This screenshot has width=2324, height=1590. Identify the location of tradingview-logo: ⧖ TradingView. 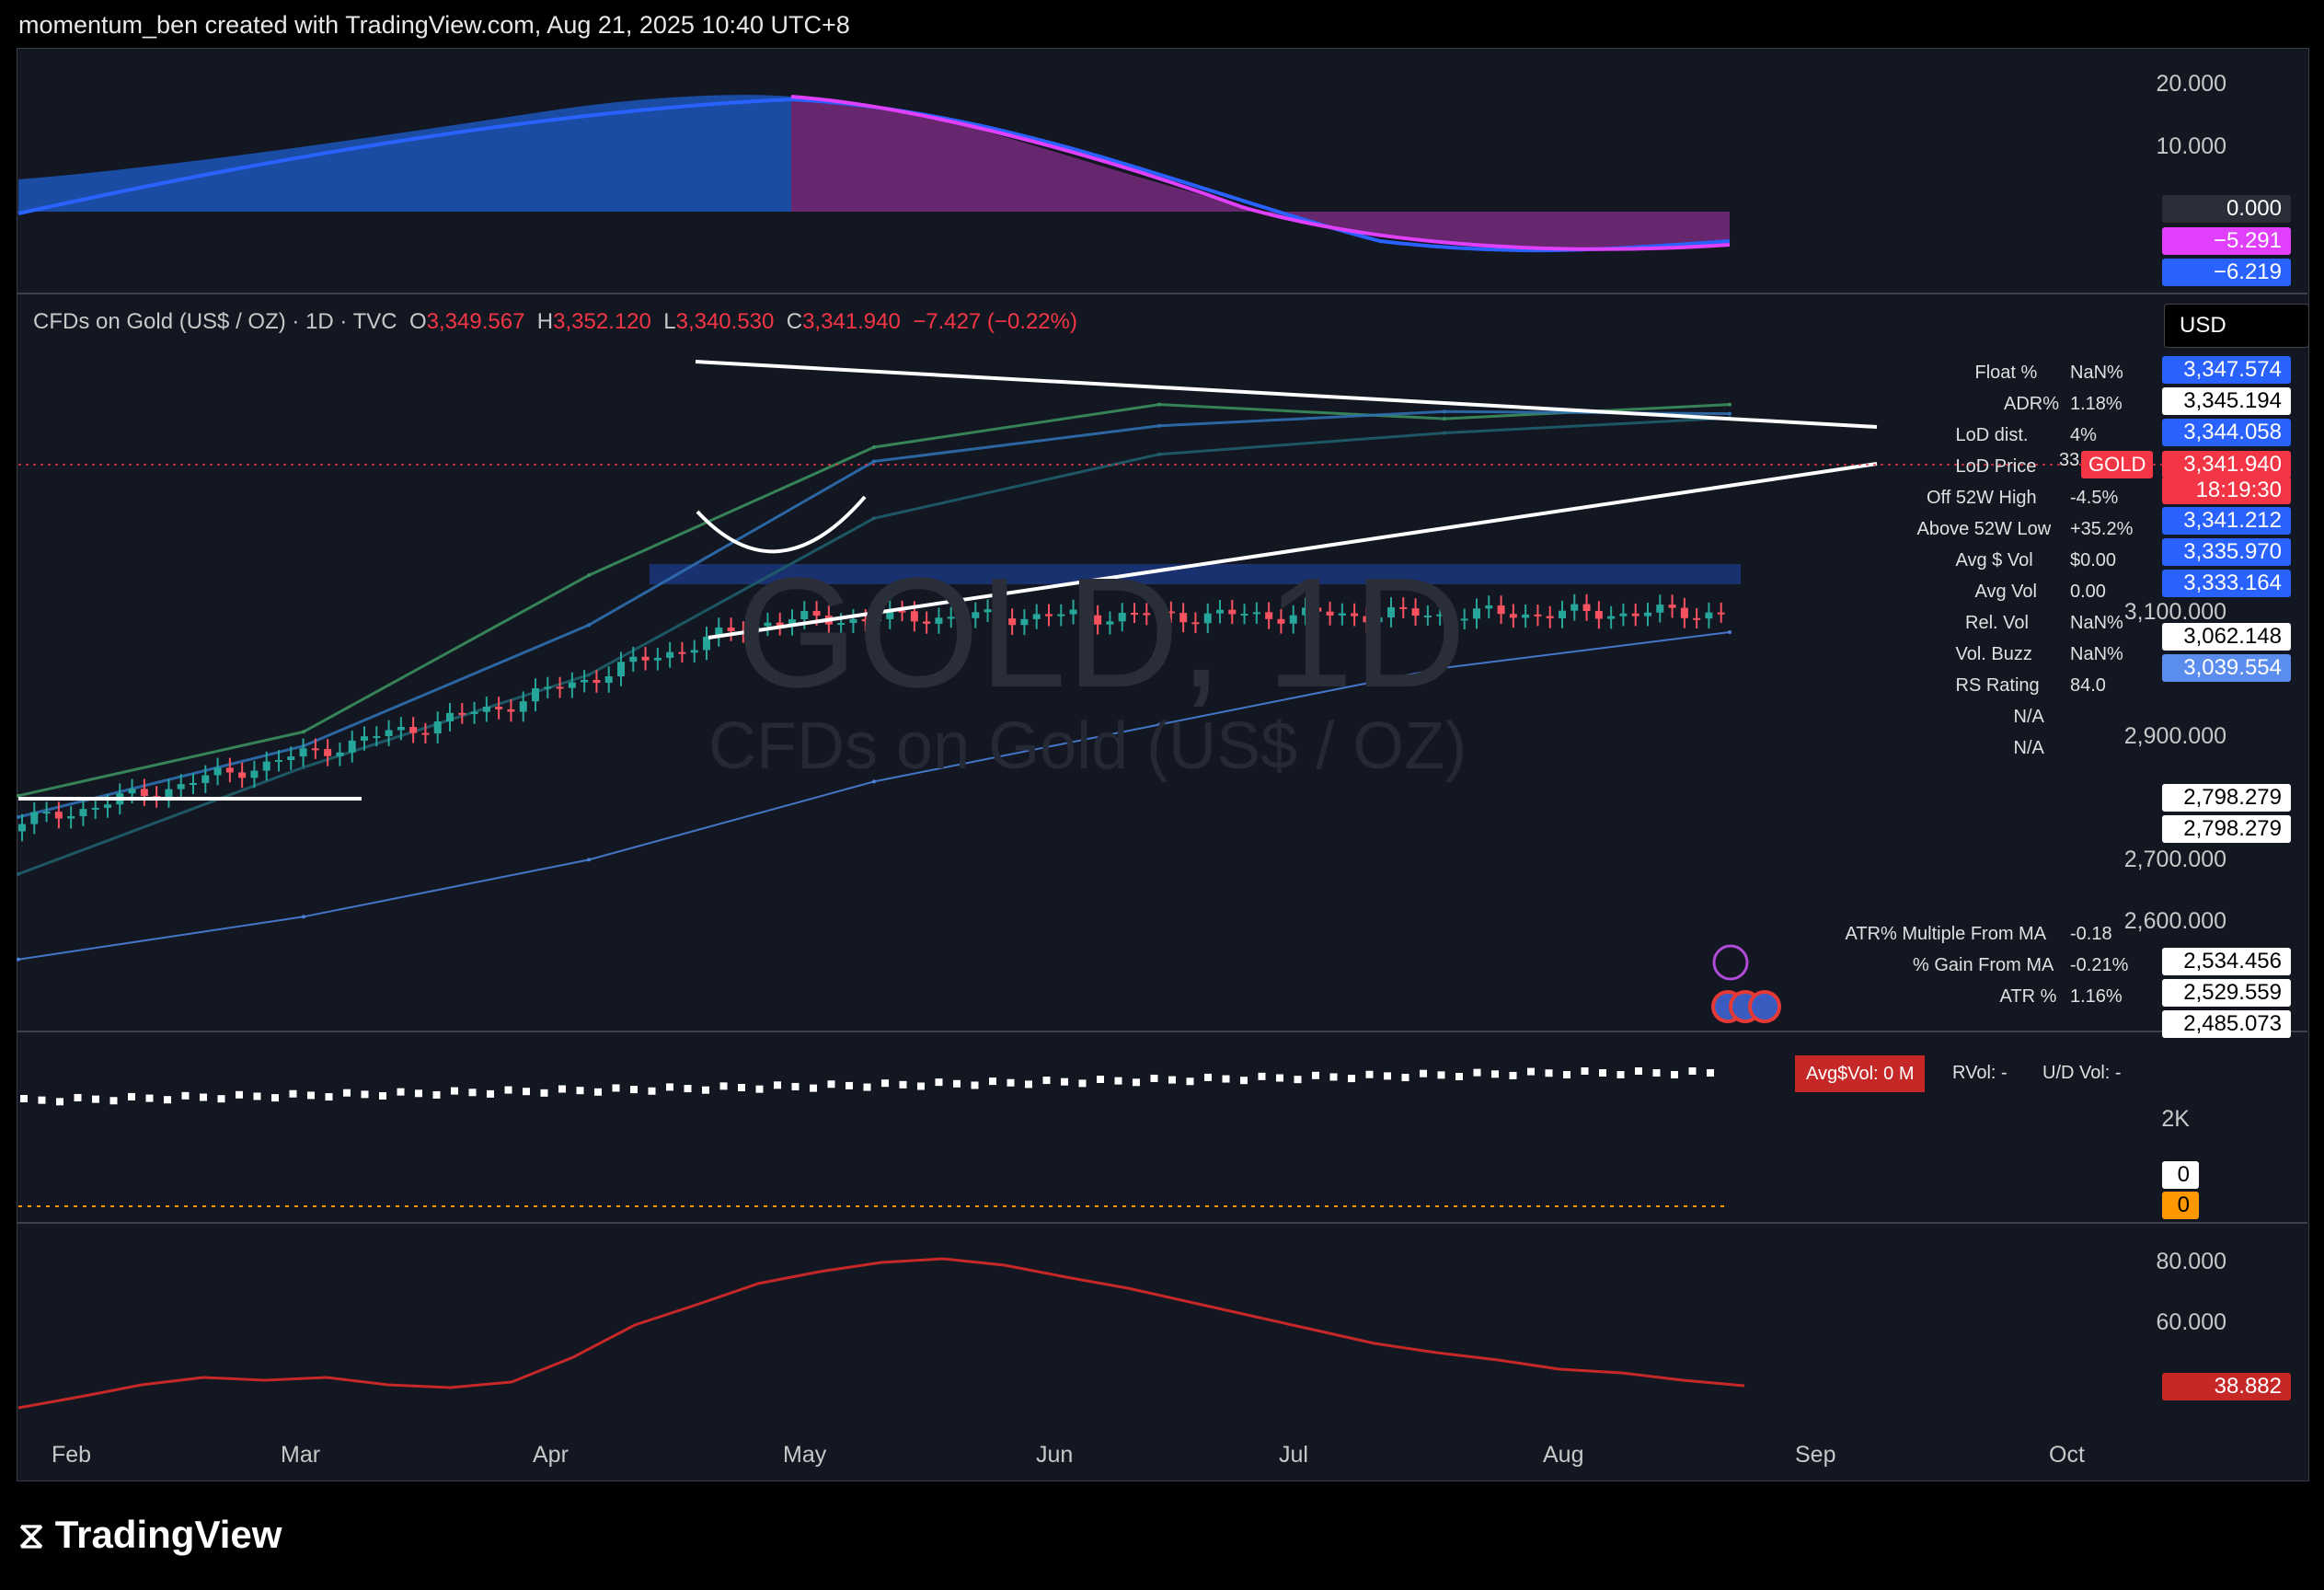
(150, 1535).